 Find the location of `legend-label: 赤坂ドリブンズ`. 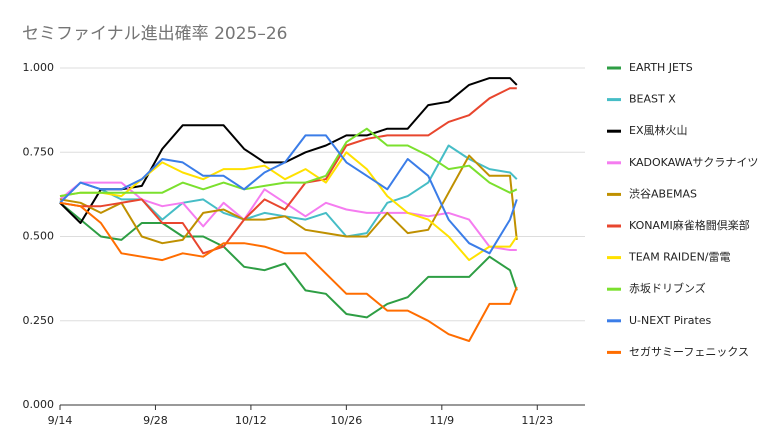

legend-label: 赤坂ドリブンズ is located at coordinates (667, 288).